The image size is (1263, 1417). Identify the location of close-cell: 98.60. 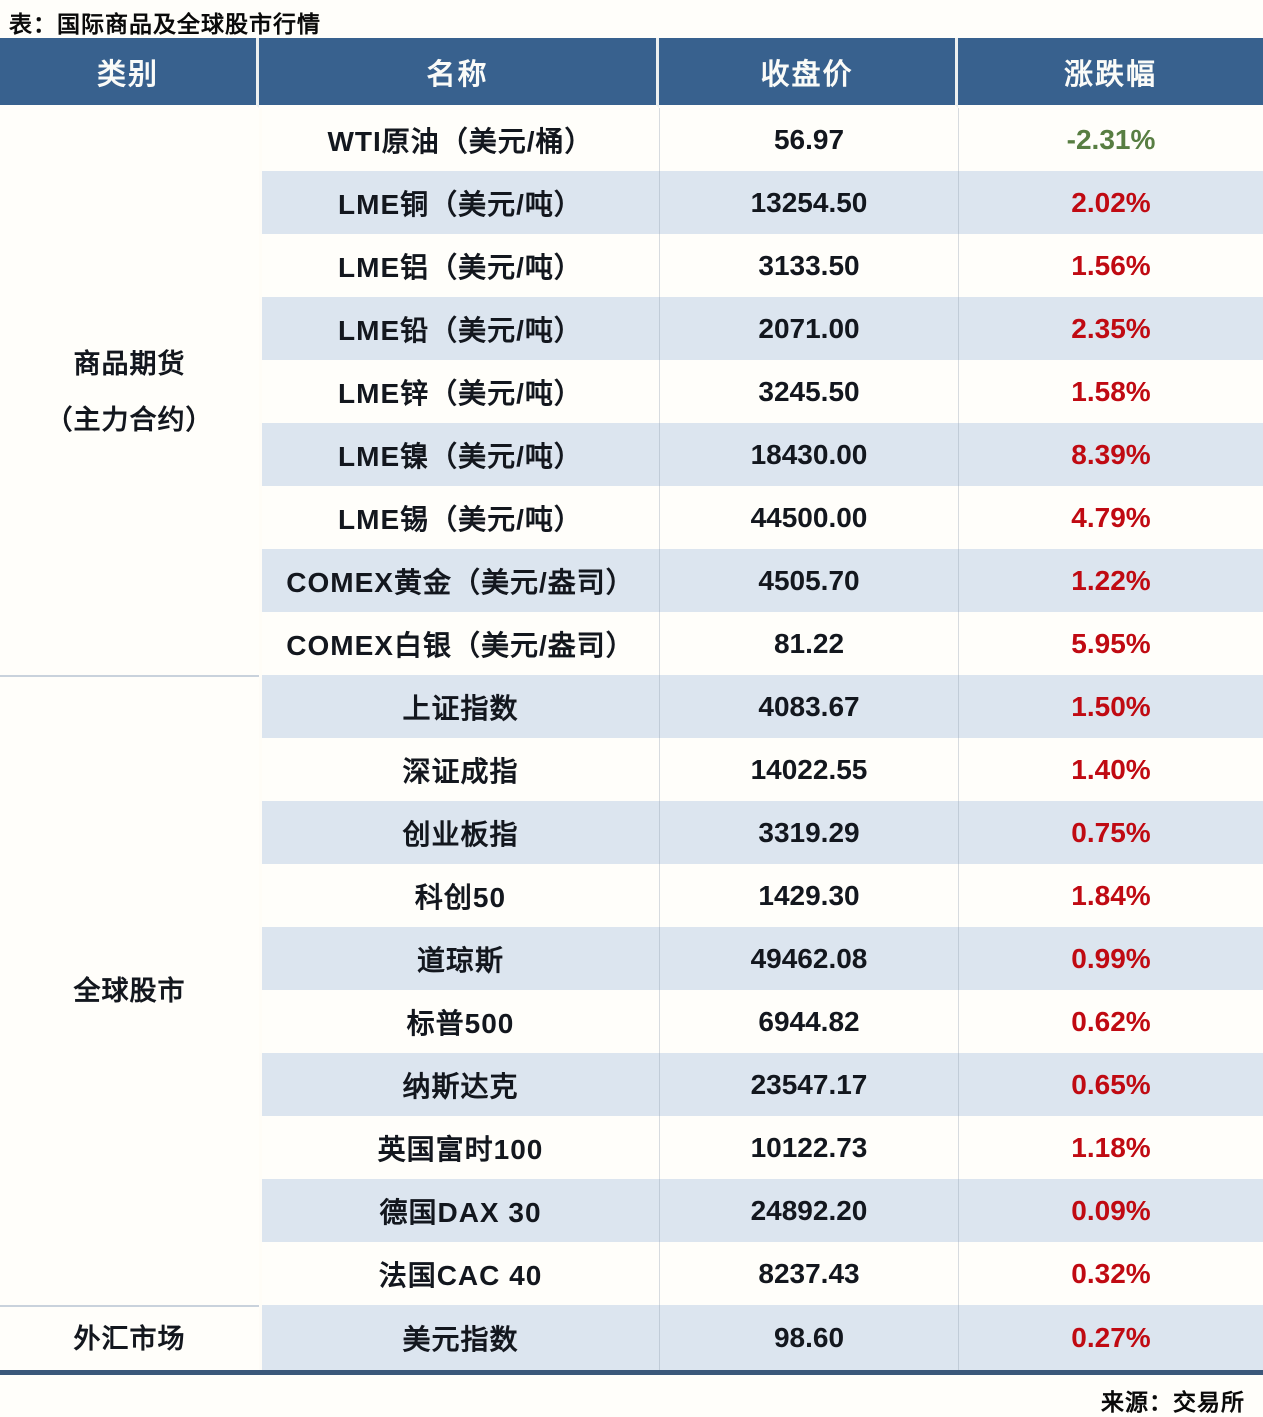
(808, 1337).